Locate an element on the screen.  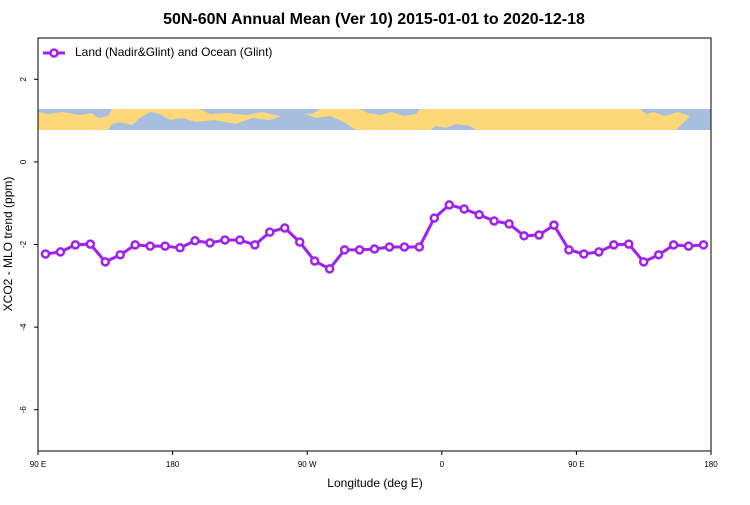
legend-label: Land (Nadir&Glint) and Ocean (Glint) is located at coordinates (173, 52).